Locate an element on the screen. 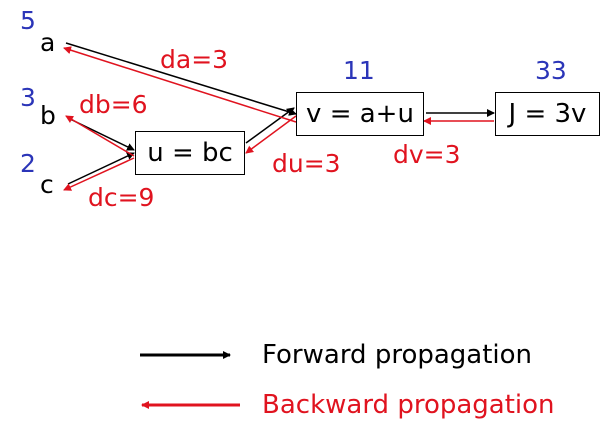 The height and width of the screenshot is (438, 608). backward-edge-v-a is located at coordinates (180, 84).